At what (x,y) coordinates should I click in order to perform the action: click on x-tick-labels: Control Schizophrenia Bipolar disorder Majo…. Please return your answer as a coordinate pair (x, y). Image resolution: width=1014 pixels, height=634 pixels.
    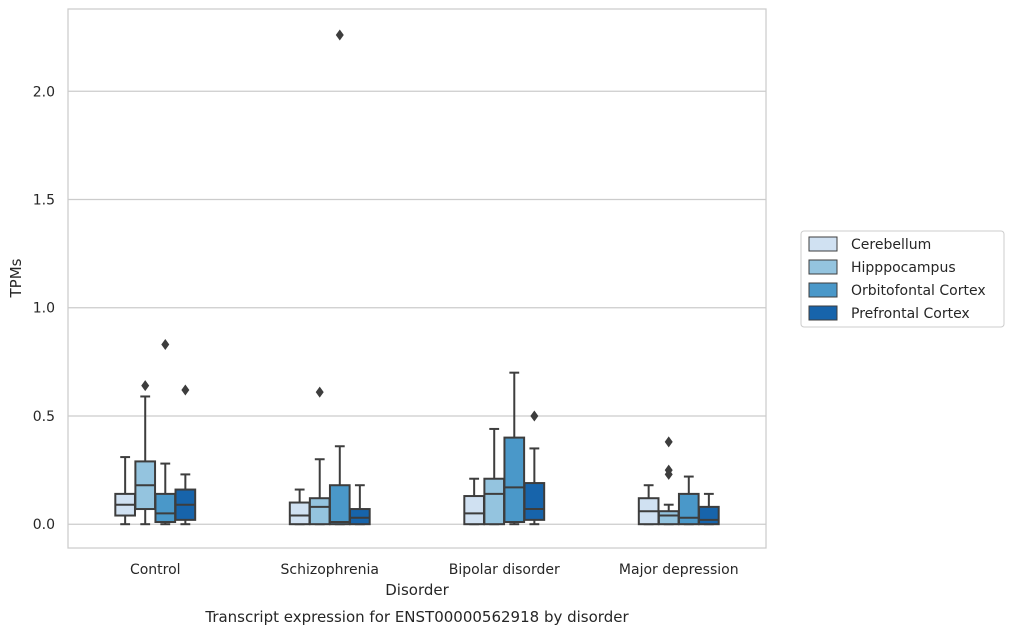
    Looking at the image, I should click on (434, 570).